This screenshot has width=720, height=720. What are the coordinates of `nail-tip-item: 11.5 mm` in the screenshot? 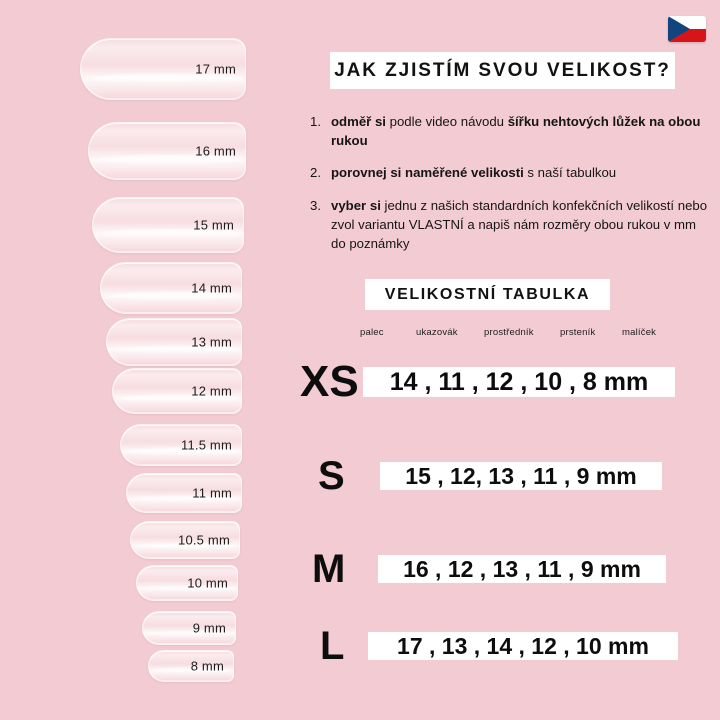 It's located at (181, 445).